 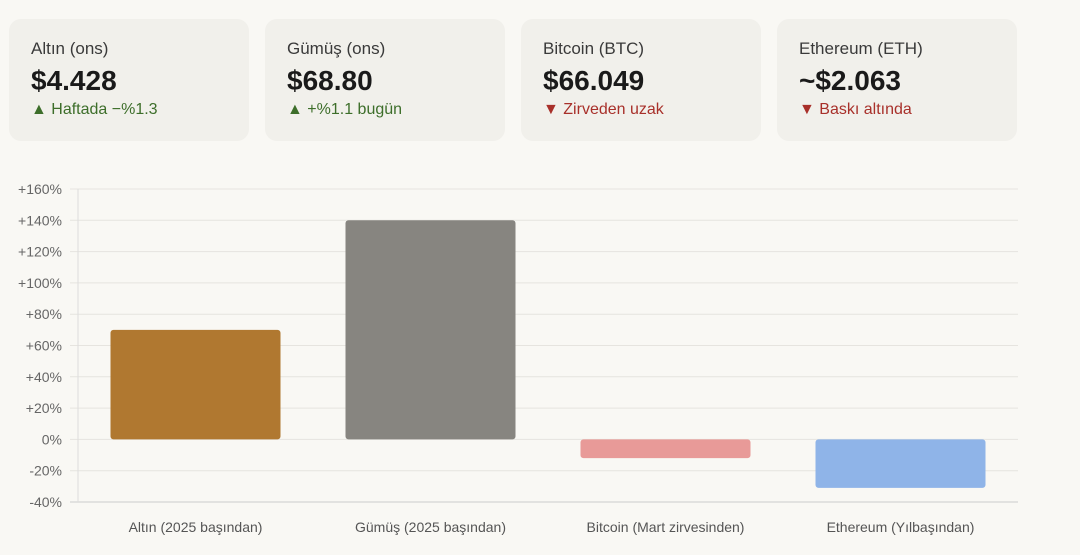 What do you see at coordinates (666, 527) in the screenshot?
I see `x-tick-label: Bitcoin (Mart zirvesinden)` at bounding box center [666, 527].